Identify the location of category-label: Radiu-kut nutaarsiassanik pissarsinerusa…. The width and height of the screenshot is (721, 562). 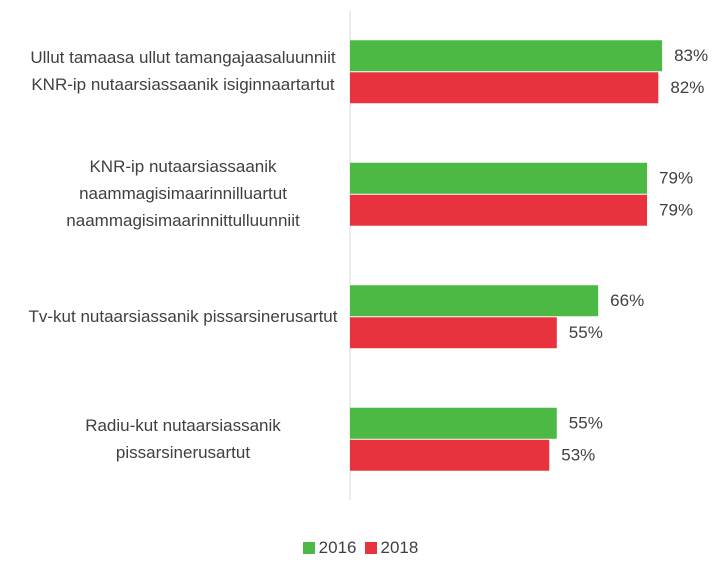
(183, 438).